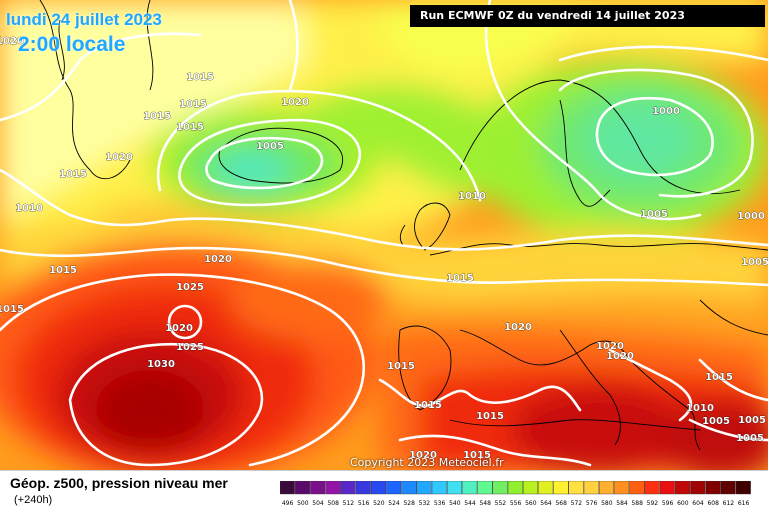  I want to click on legend-value: 608, so click(713, 503).